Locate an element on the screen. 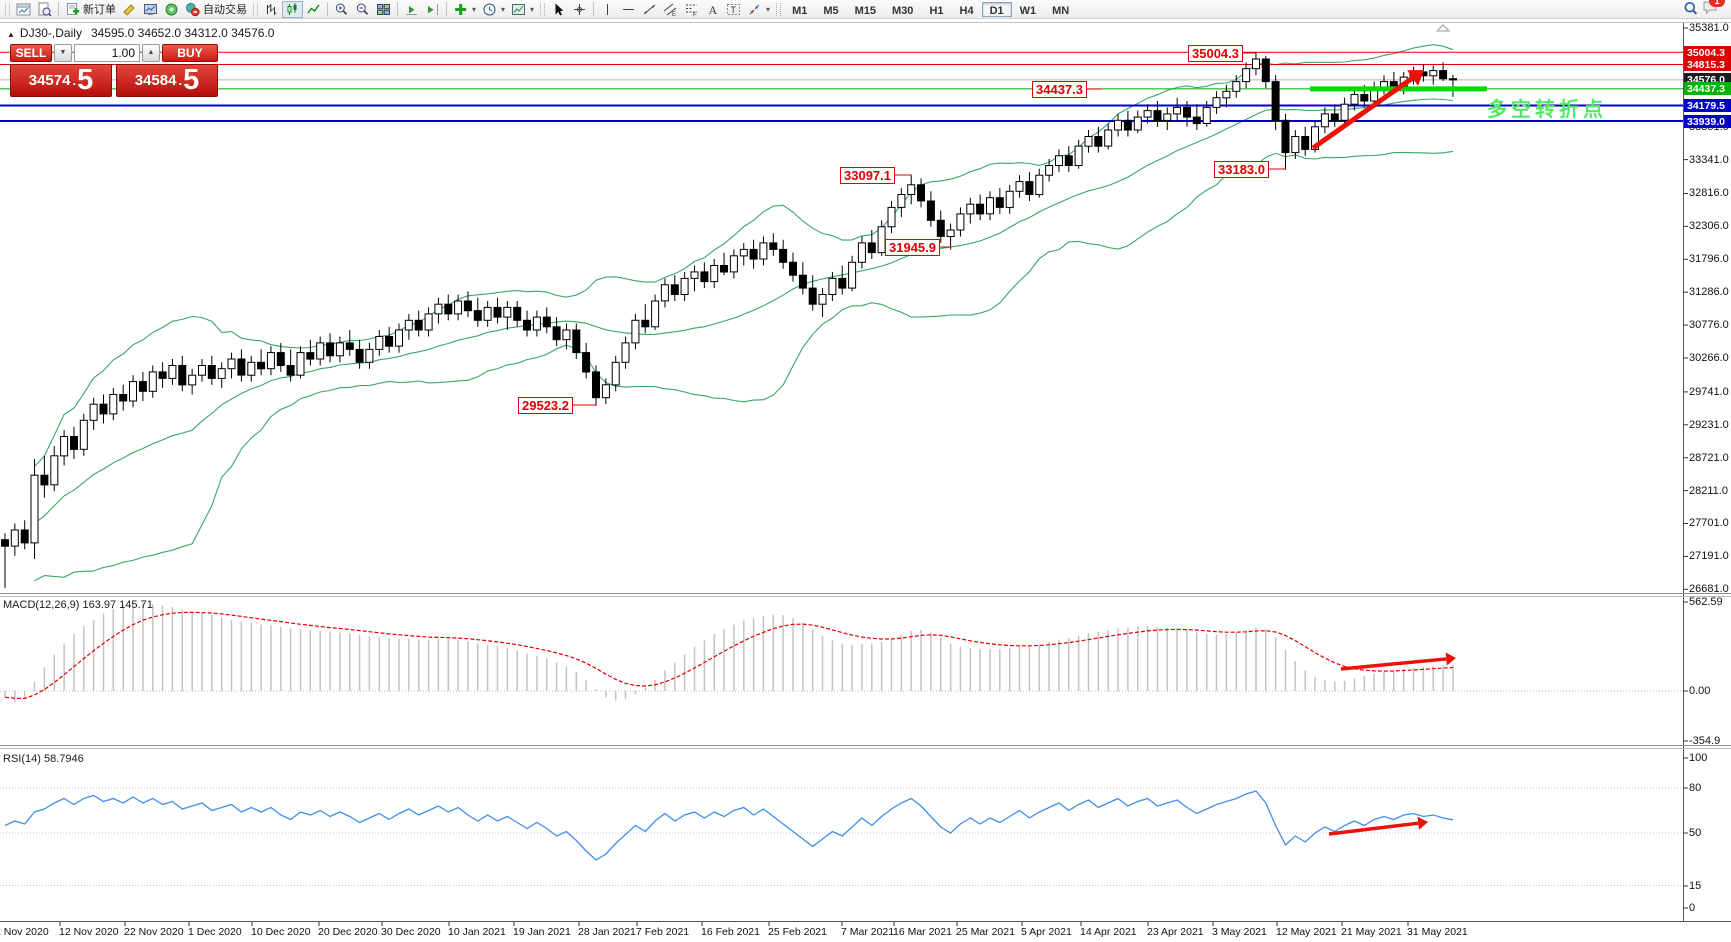 The width and height of the screenshot is (1731, 942). y-axis-tick: 28211.0 is located at coordinates (1708, 490).